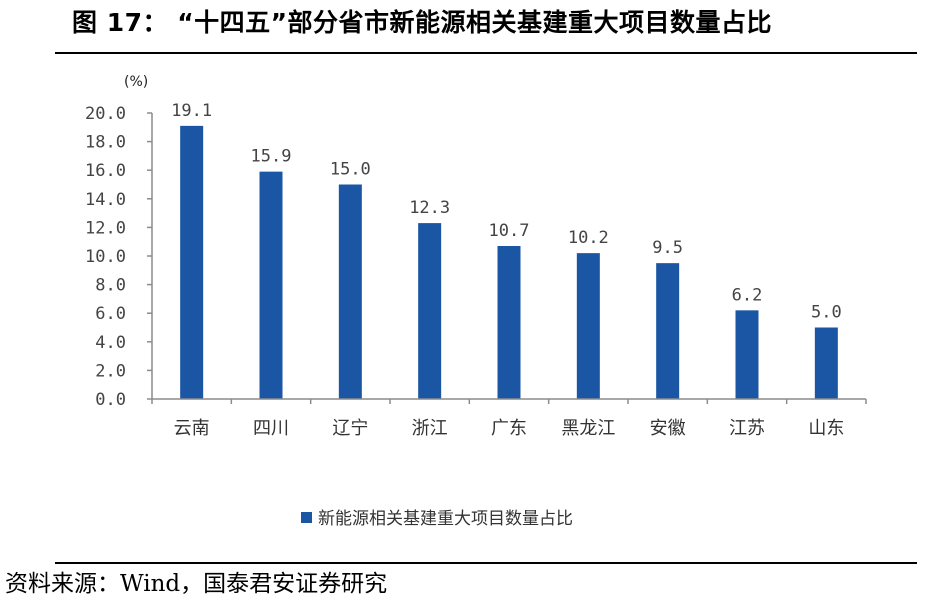 The height and width of the screenshot is (610, 929). I want to click on data-label: 6.2, so click(747, 295).